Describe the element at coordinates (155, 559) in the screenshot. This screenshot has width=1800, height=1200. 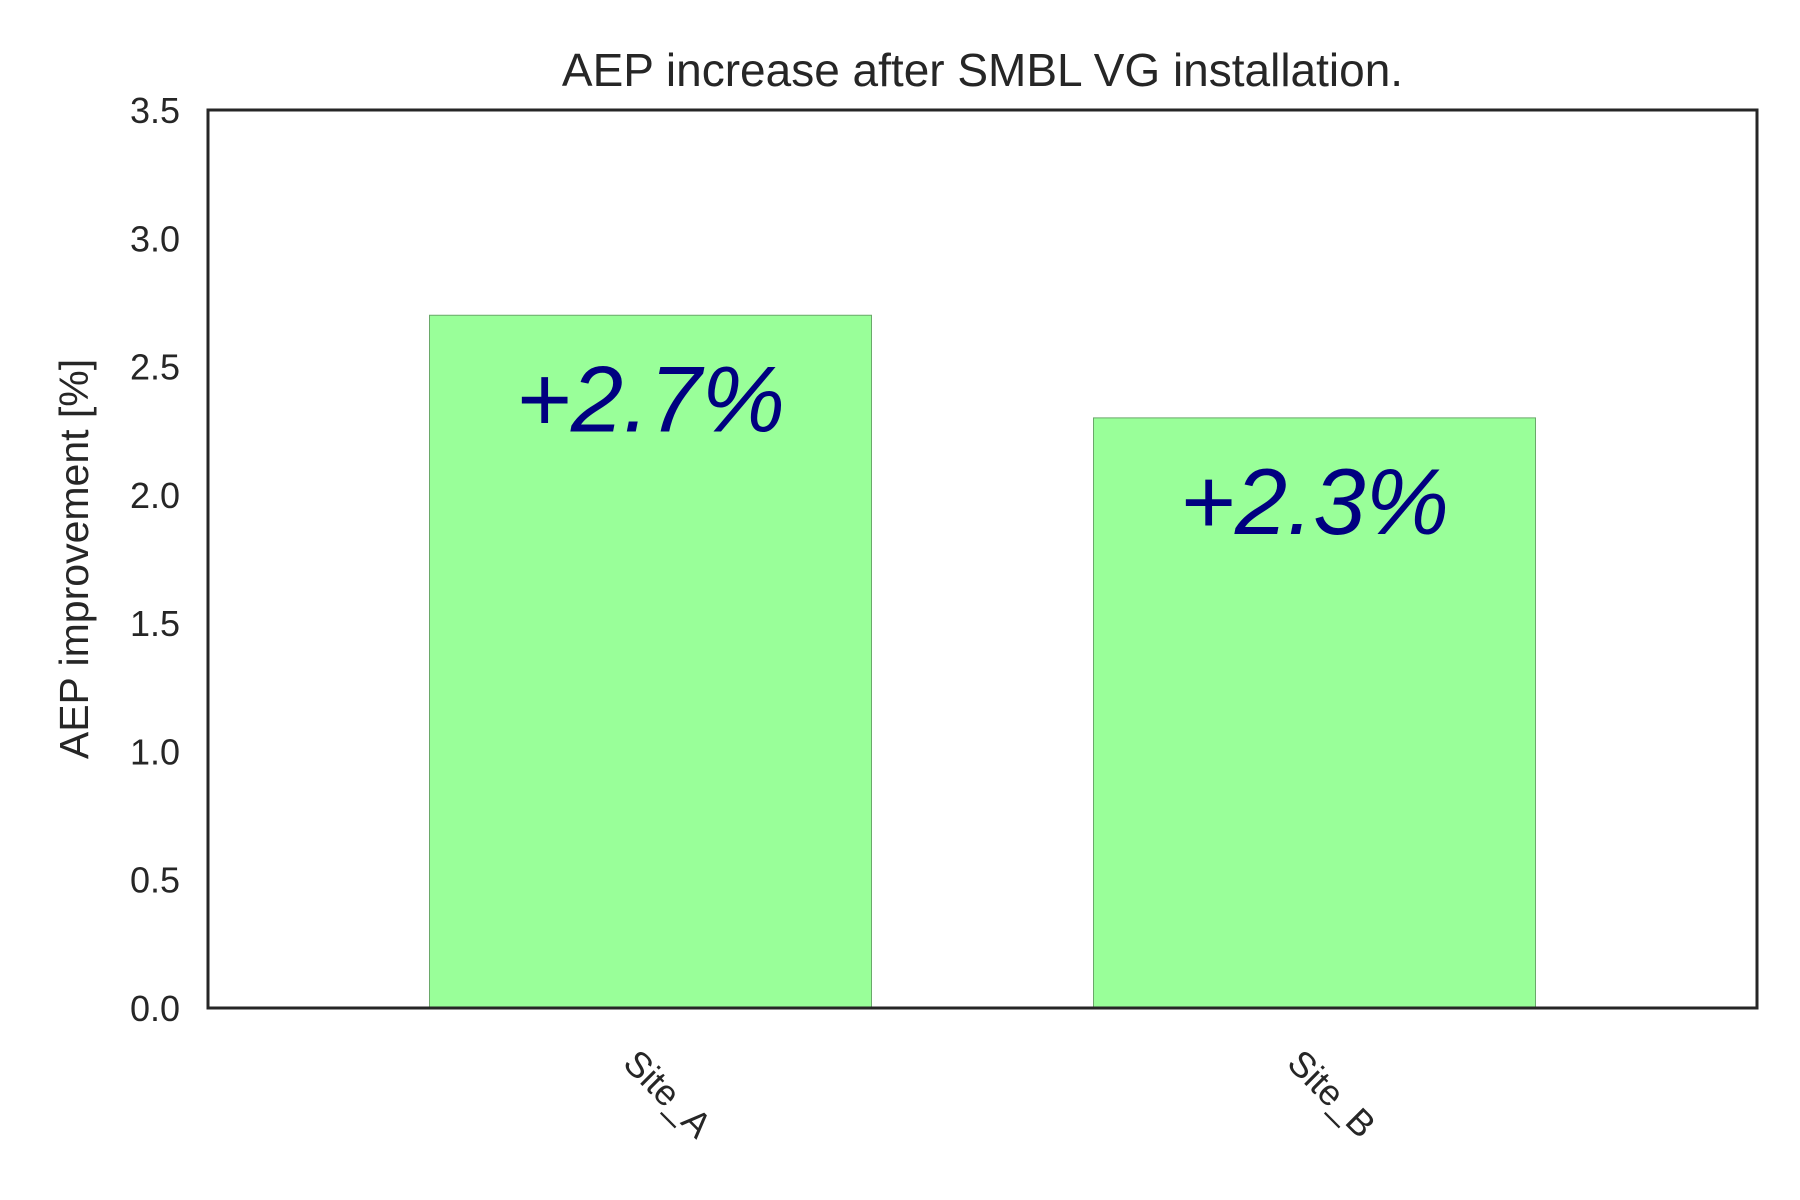
I see `y-axis-ticks: 0.0 0.5 1.0 1.5 2.0 2.5 3.0 3.5` at that location.